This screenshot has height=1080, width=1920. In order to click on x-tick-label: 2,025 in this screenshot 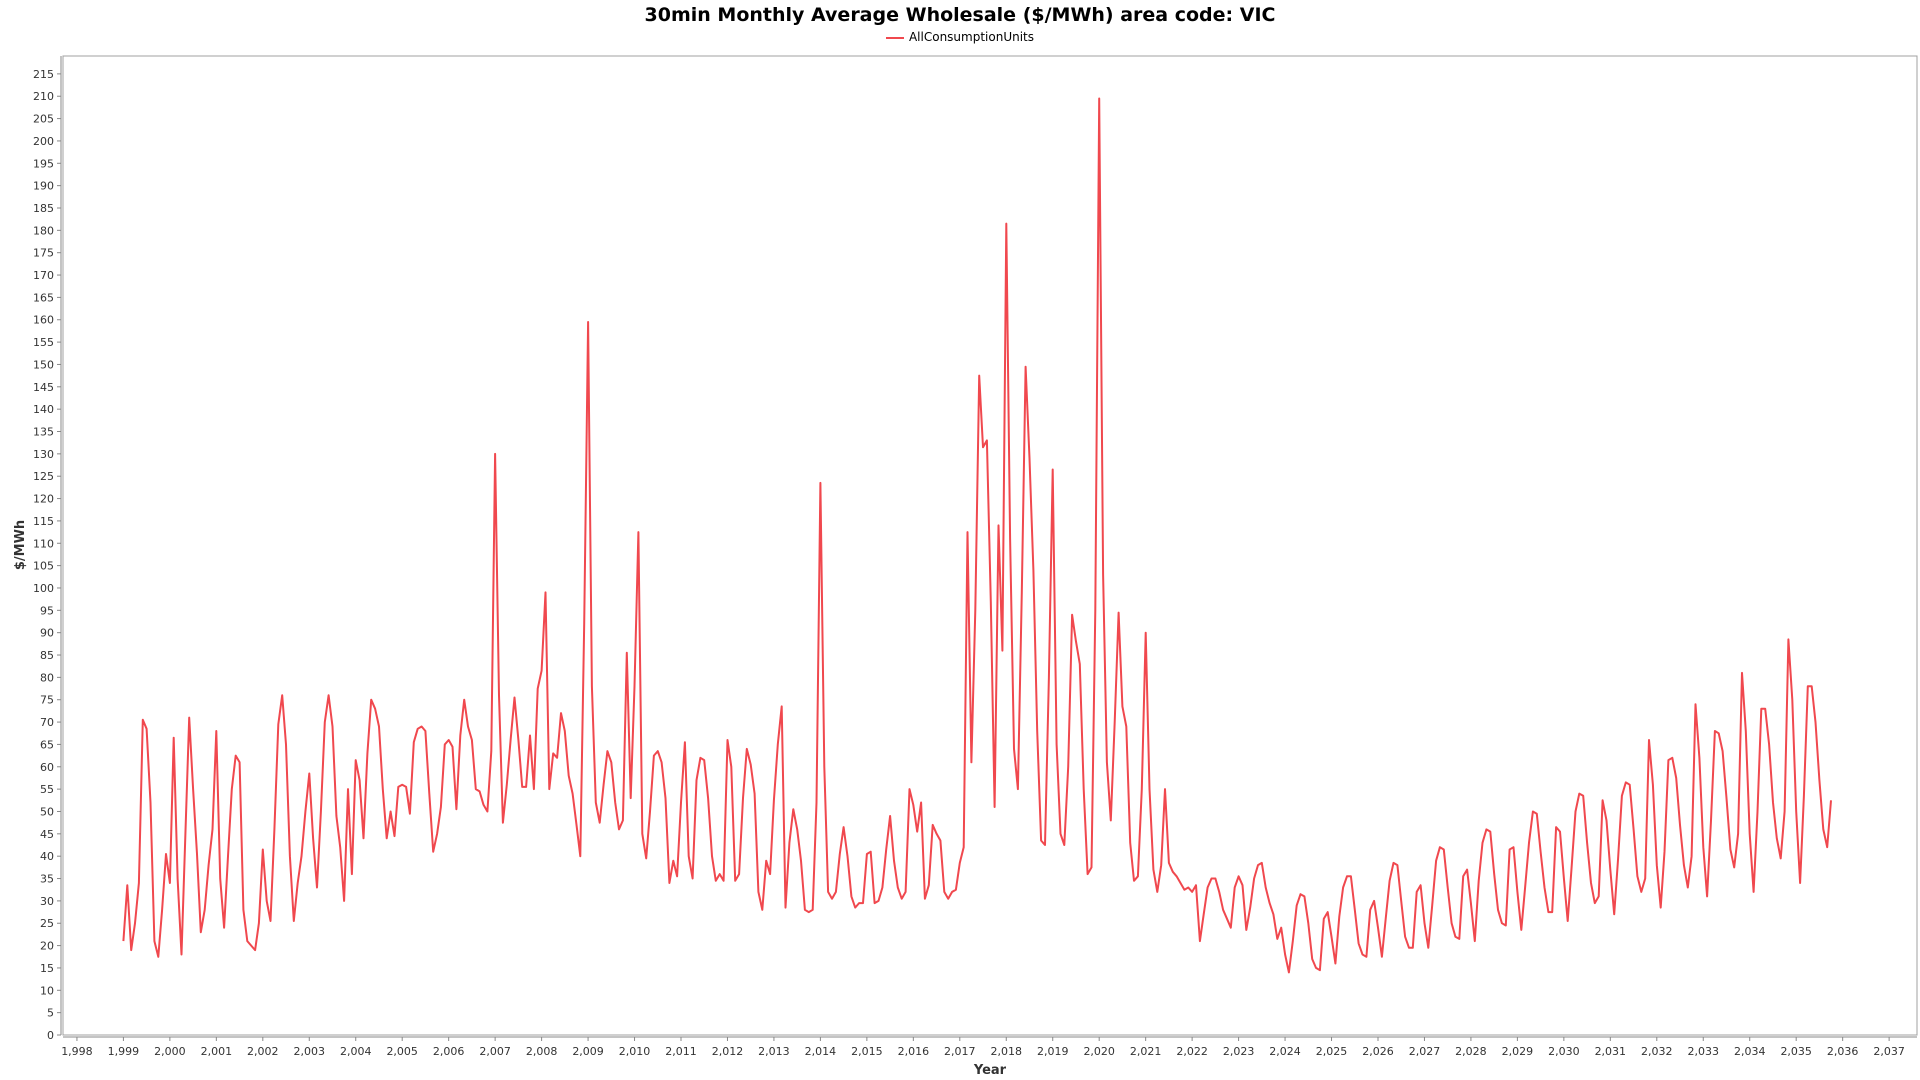, I will do `click(1332, 1051)`.